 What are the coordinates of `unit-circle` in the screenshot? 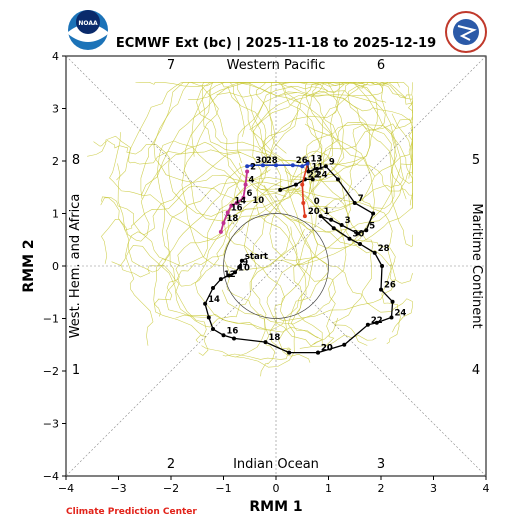 It's located at (276, 266).